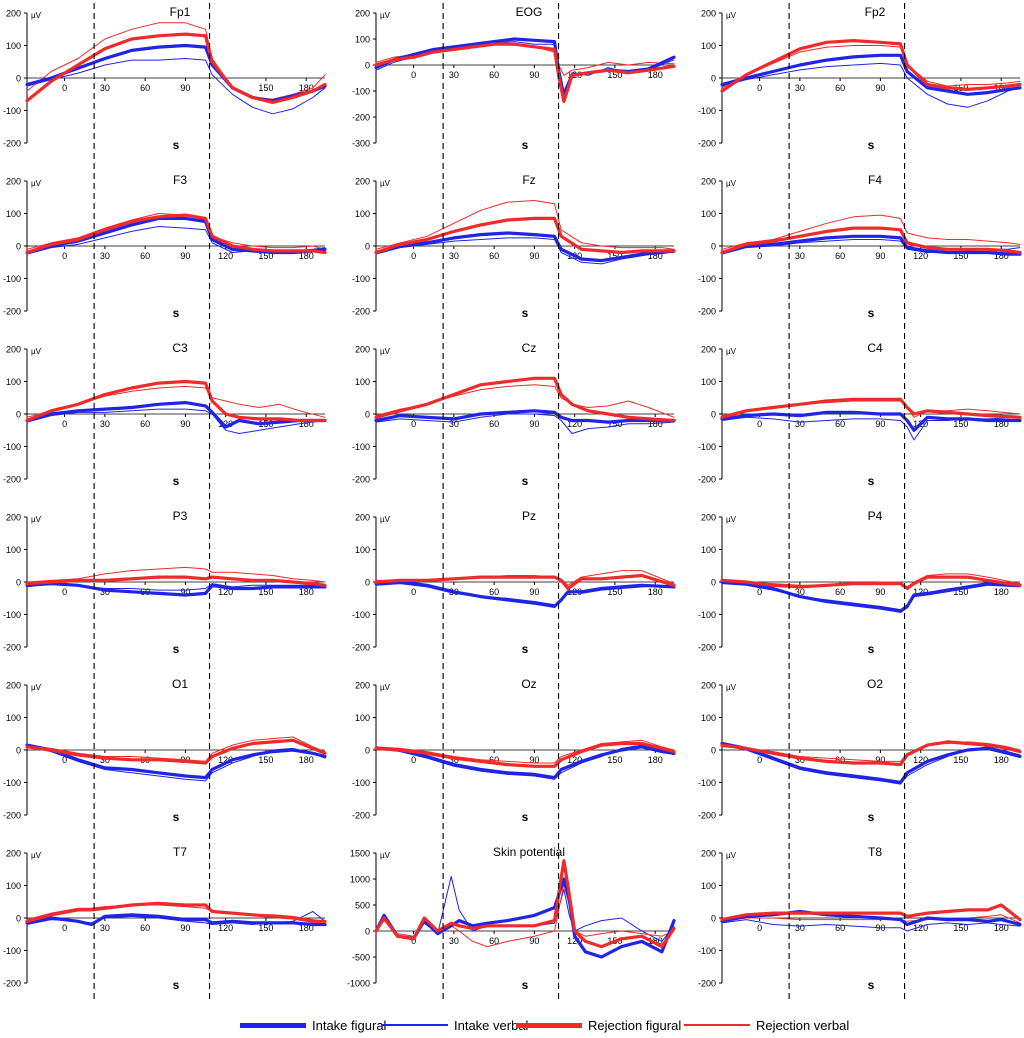  Describe the element at coordinates (875, 12) in the screenshot. I see `panel-title: Fp2` at that location.